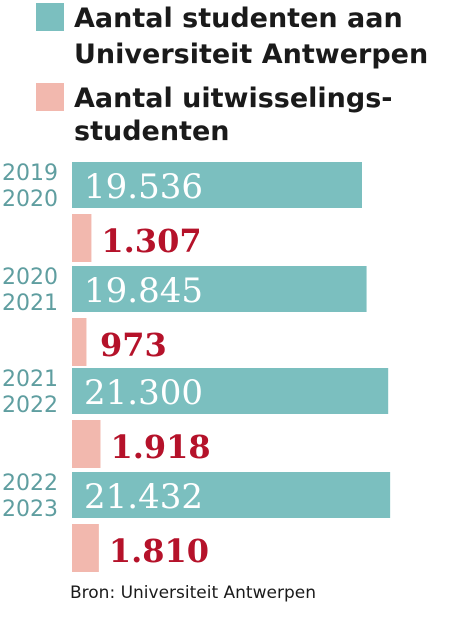  I want to click on category-label-1-end: 2021, so click(30, 303).